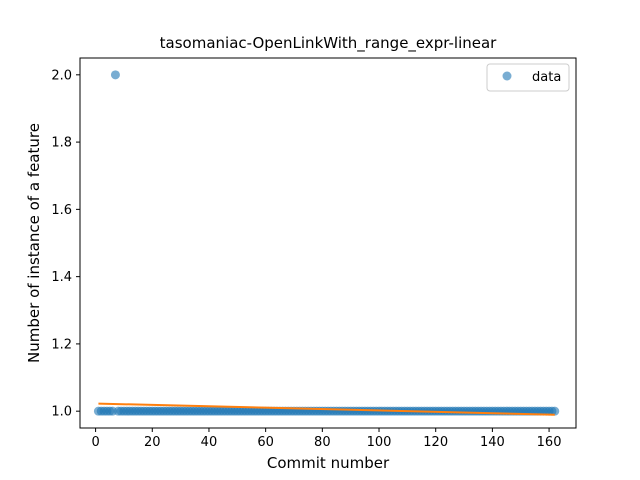  Describe the element at coordinates (209, 442) in the screenshot. I see `x-tick-label: 40` at that location.